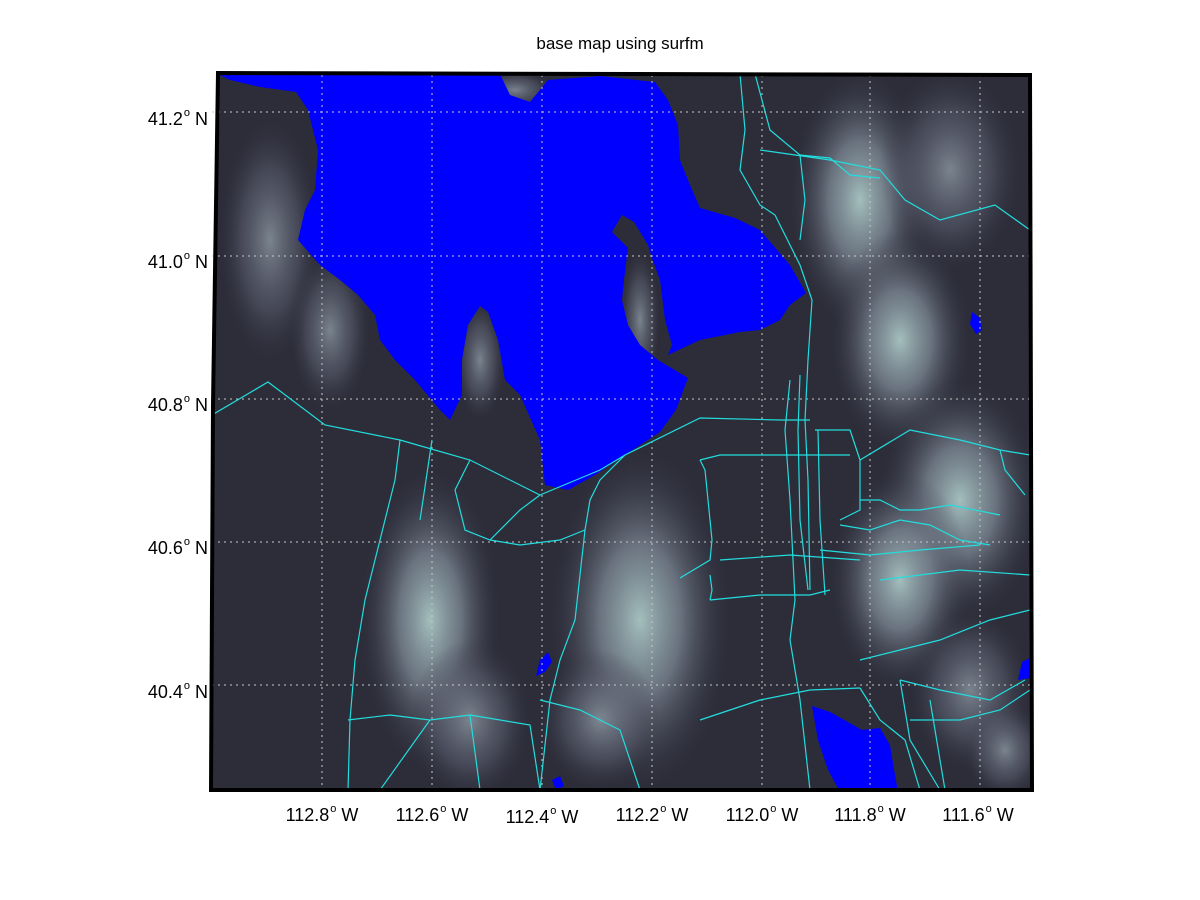 This screenshot has width=1200, height=900. I want to click on road-south-east, so click(780, 704).